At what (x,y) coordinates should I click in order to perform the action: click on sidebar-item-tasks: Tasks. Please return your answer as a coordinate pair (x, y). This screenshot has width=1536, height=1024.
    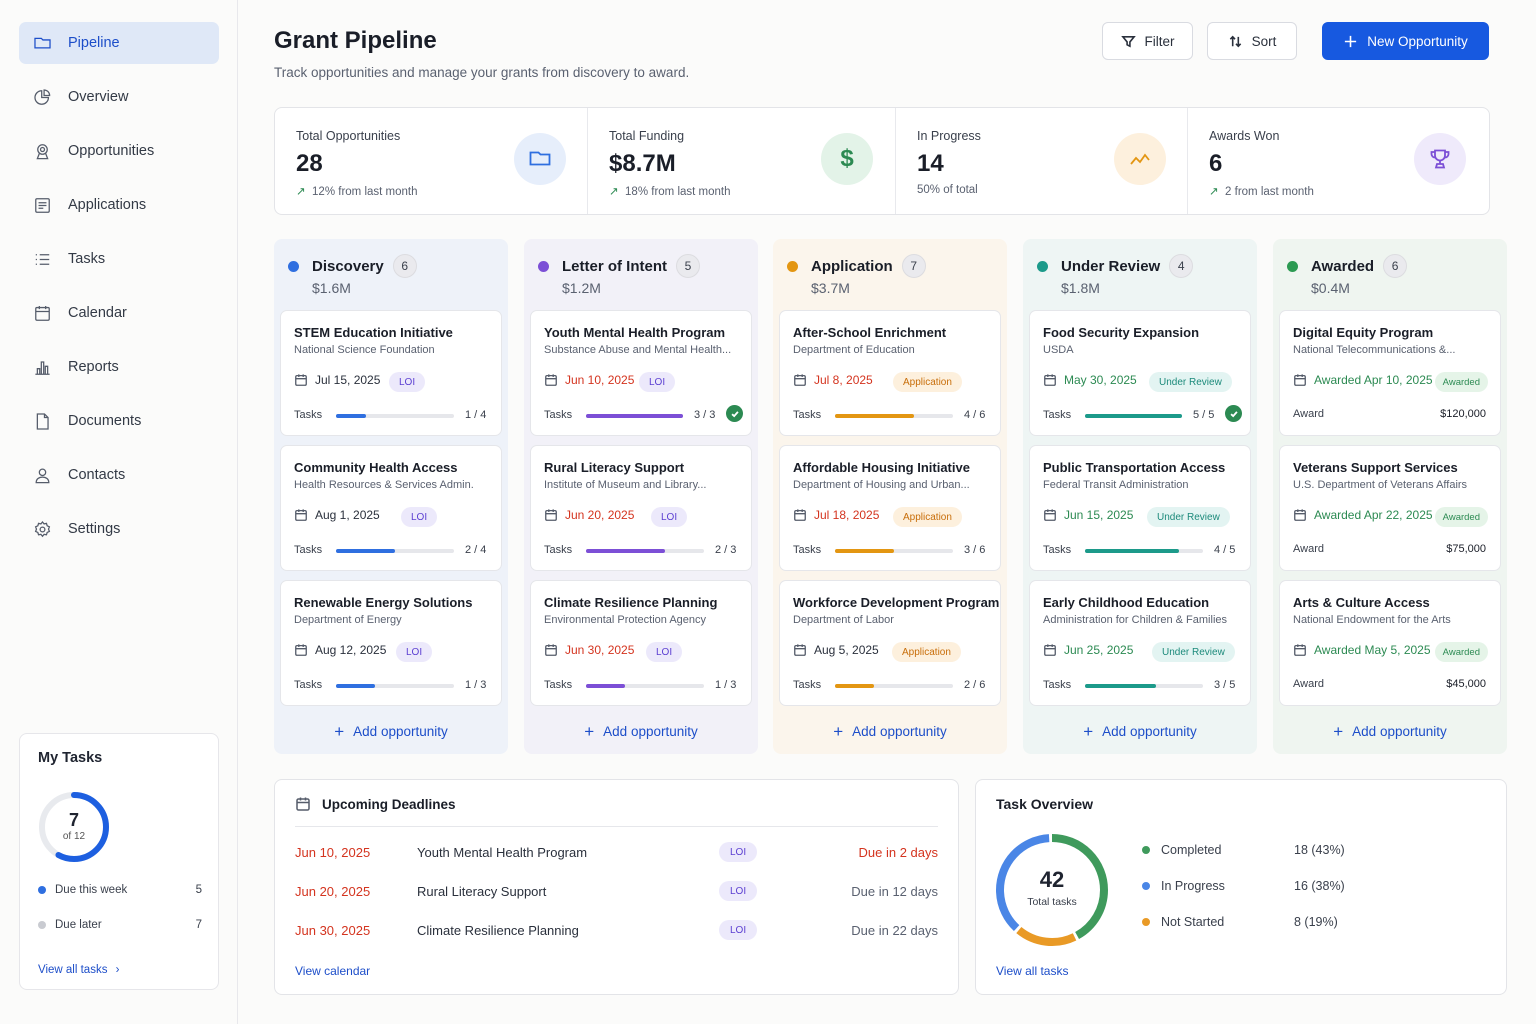
    Looking at the image, I should click on (119, 259).